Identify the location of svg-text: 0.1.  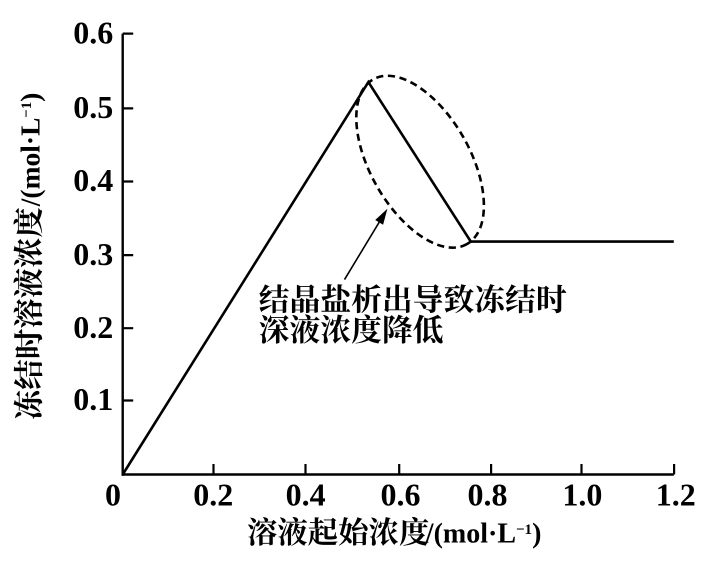
(93, 399).